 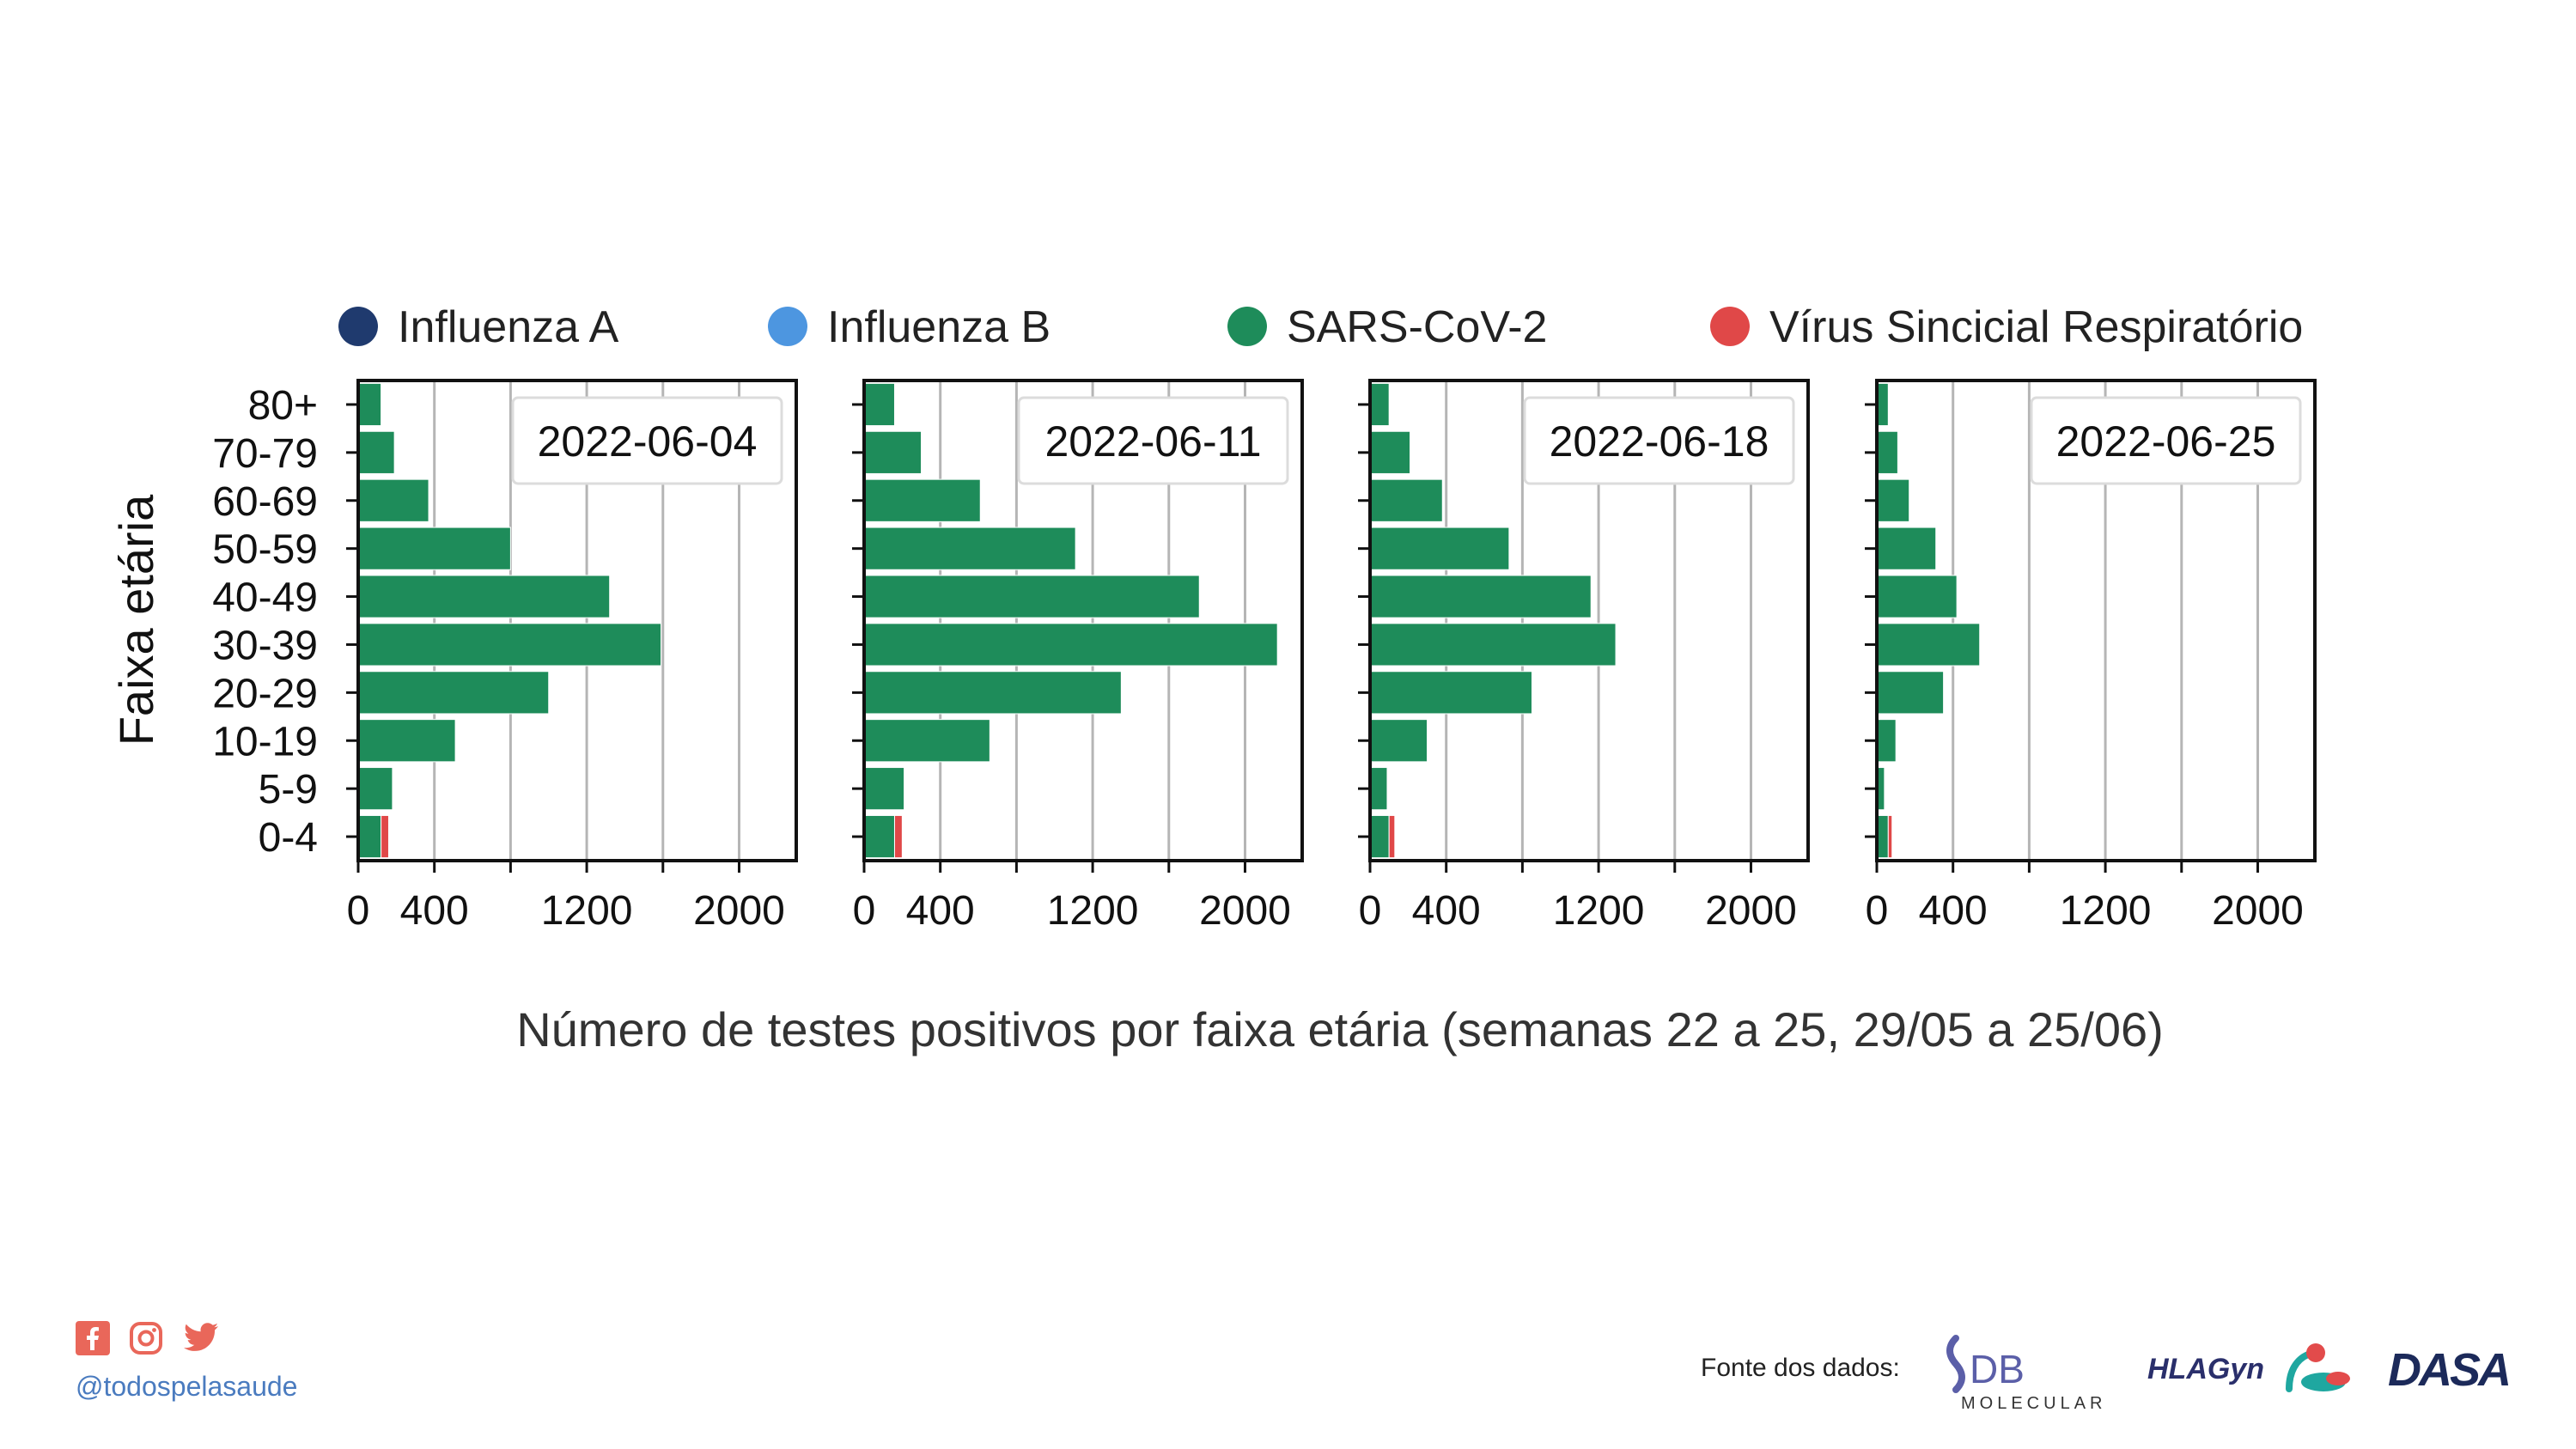 I want to click on panel-date-label: 2022-06-25, so click(x=2166, y=442).